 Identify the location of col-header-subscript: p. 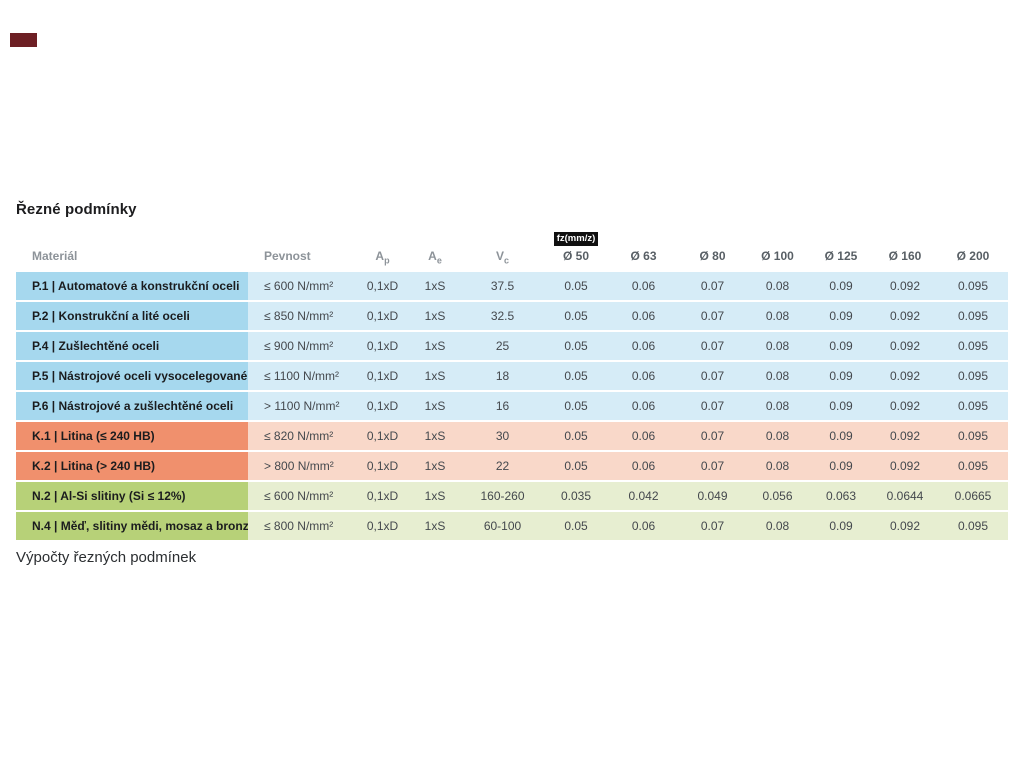
(387, 259).